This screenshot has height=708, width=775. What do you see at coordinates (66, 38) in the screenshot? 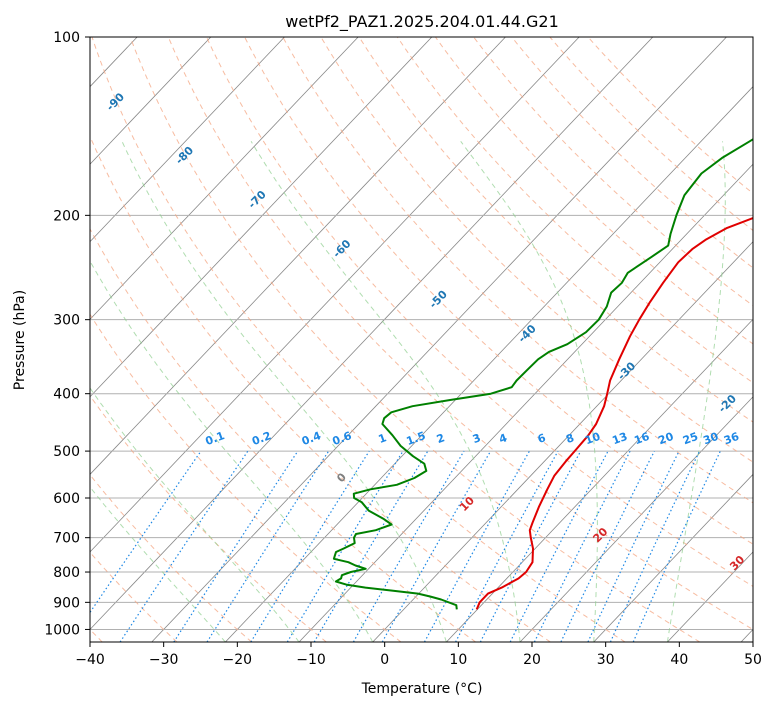
I see `y-tick-label: 100` at bounding box center [66, 38].